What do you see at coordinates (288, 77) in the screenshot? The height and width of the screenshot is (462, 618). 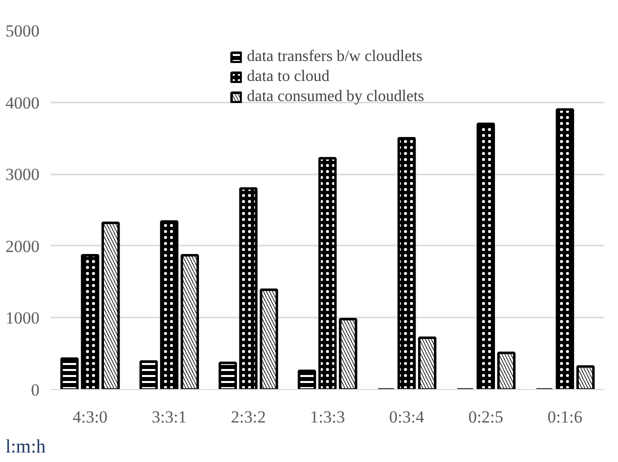 I see `legend-label: data to cloud` at bounding box center [288, 77].